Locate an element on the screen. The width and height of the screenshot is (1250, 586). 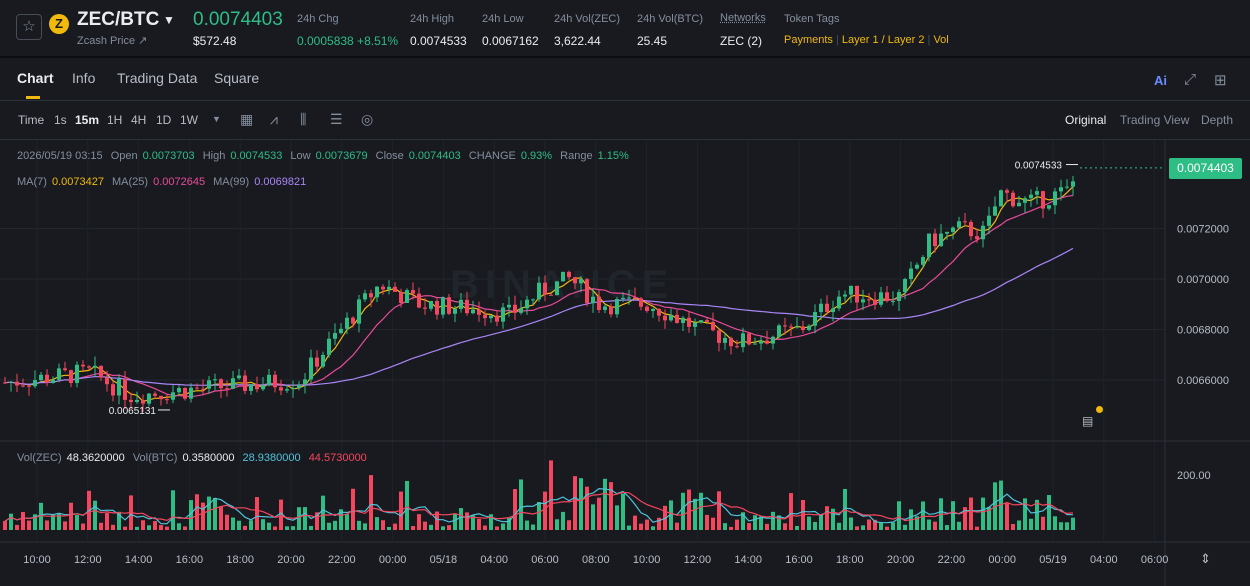
timeframe-time: Time is located at coordinates (31, 120).